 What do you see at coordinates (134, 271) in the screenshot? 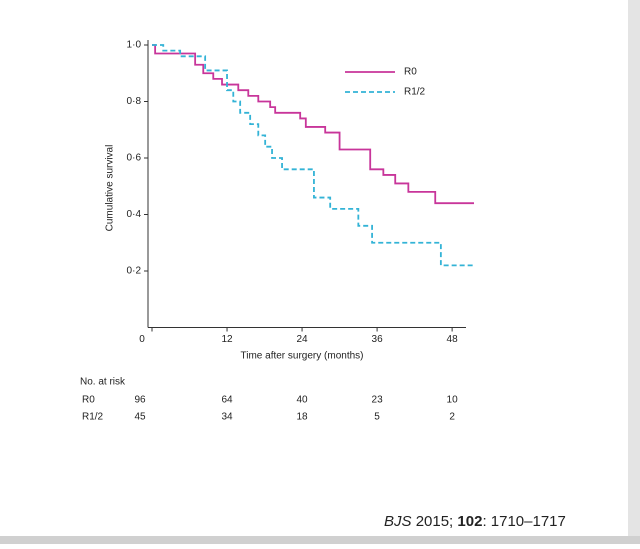
I see `y-tick-label: 0·2` at bounding box center [134, 271].